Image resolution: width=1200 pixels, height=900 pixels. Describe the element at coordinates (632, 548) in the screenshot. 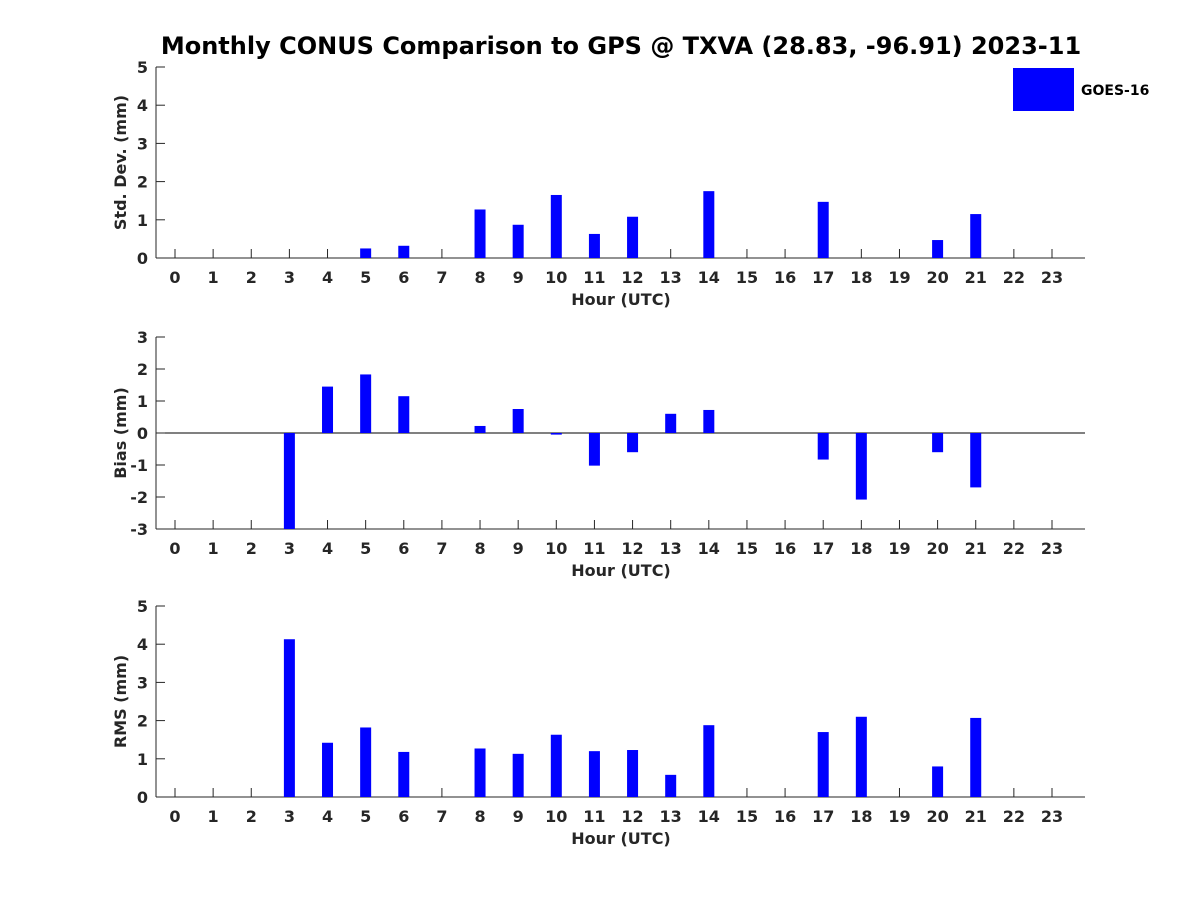

I see `x-tick-label: 12` at that location.